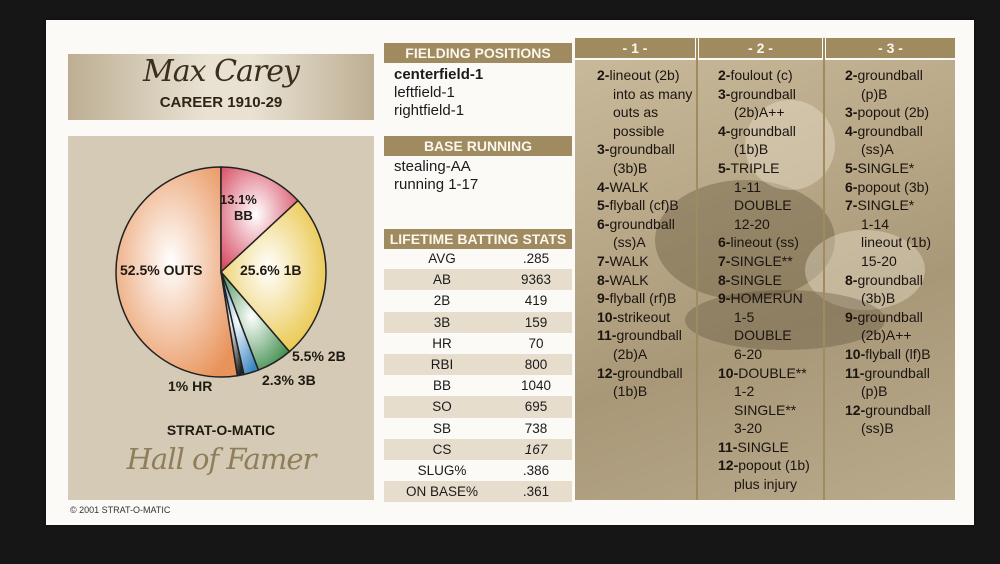  I want to click on brand-name: STRAT-O-MATIC, so click(221, 430).